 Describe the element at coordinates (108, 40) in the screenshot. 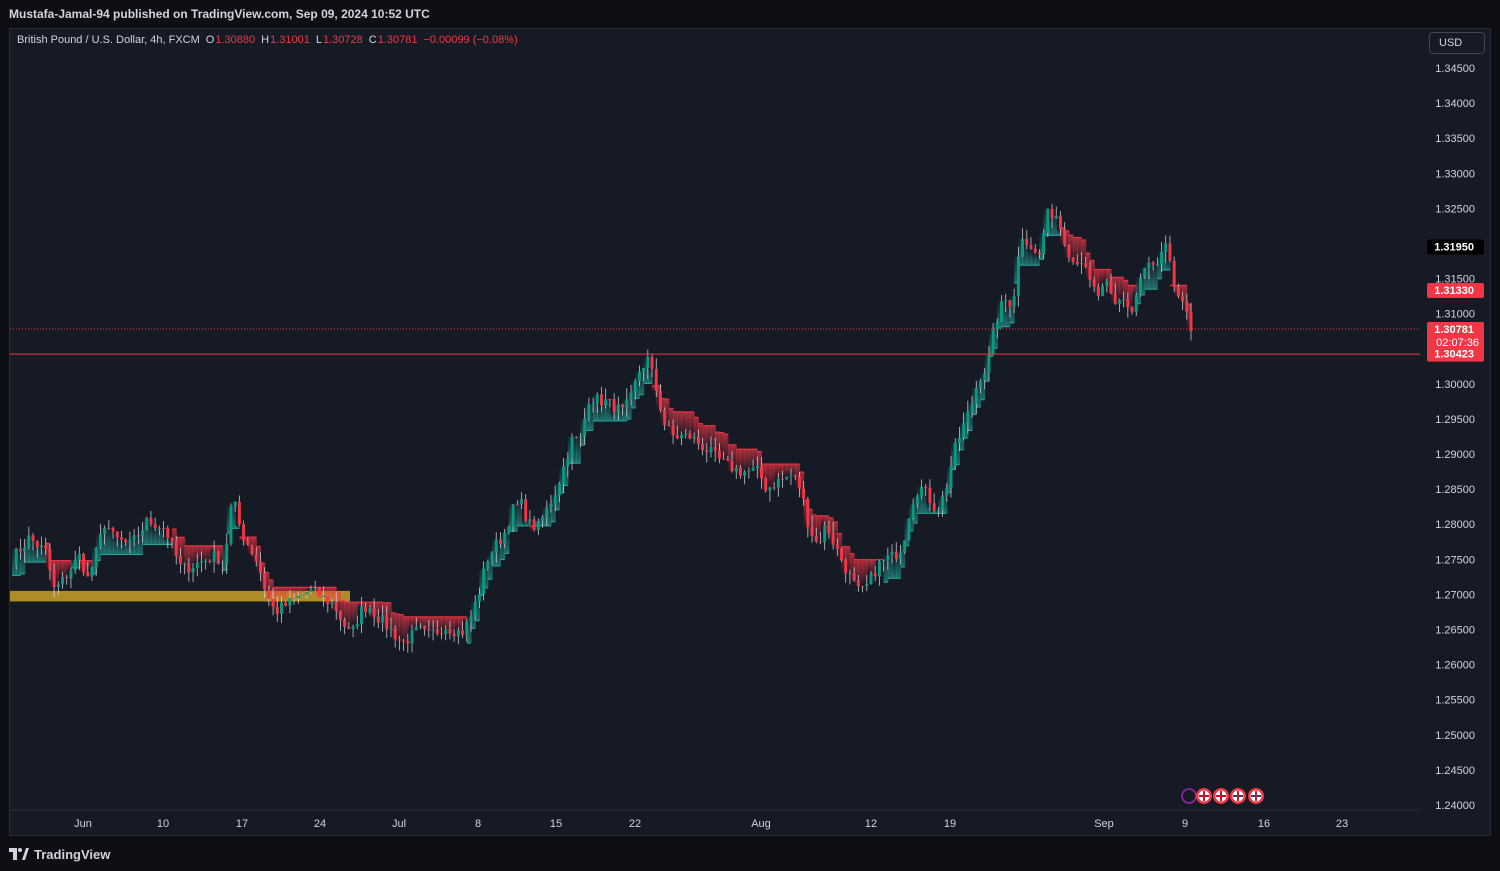

I see `symbol-title: British Pound / U.S. Dollar, 4h, FXCM` at that location.